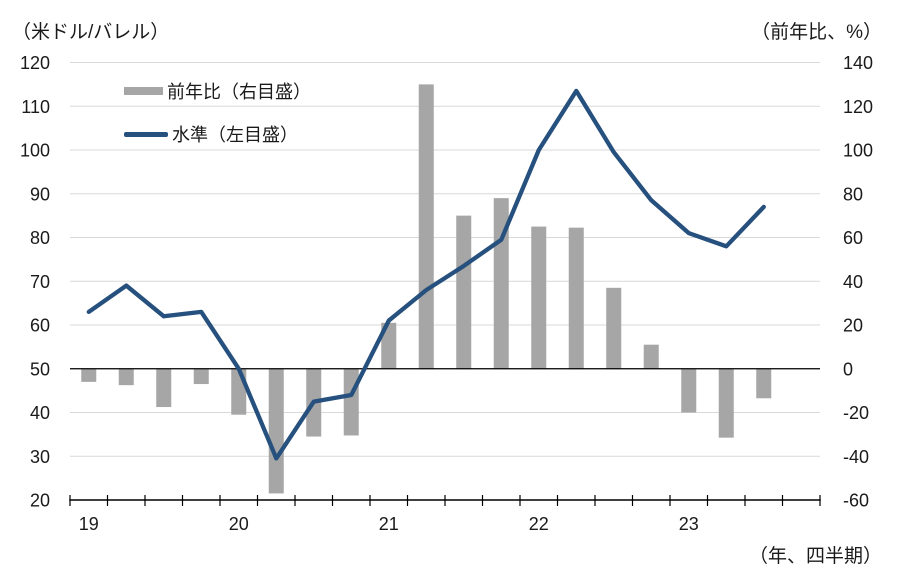  Describe the element at coordinates (858, 63) in the screenshot. I see `right-axis-tick-label: 140` at that location.